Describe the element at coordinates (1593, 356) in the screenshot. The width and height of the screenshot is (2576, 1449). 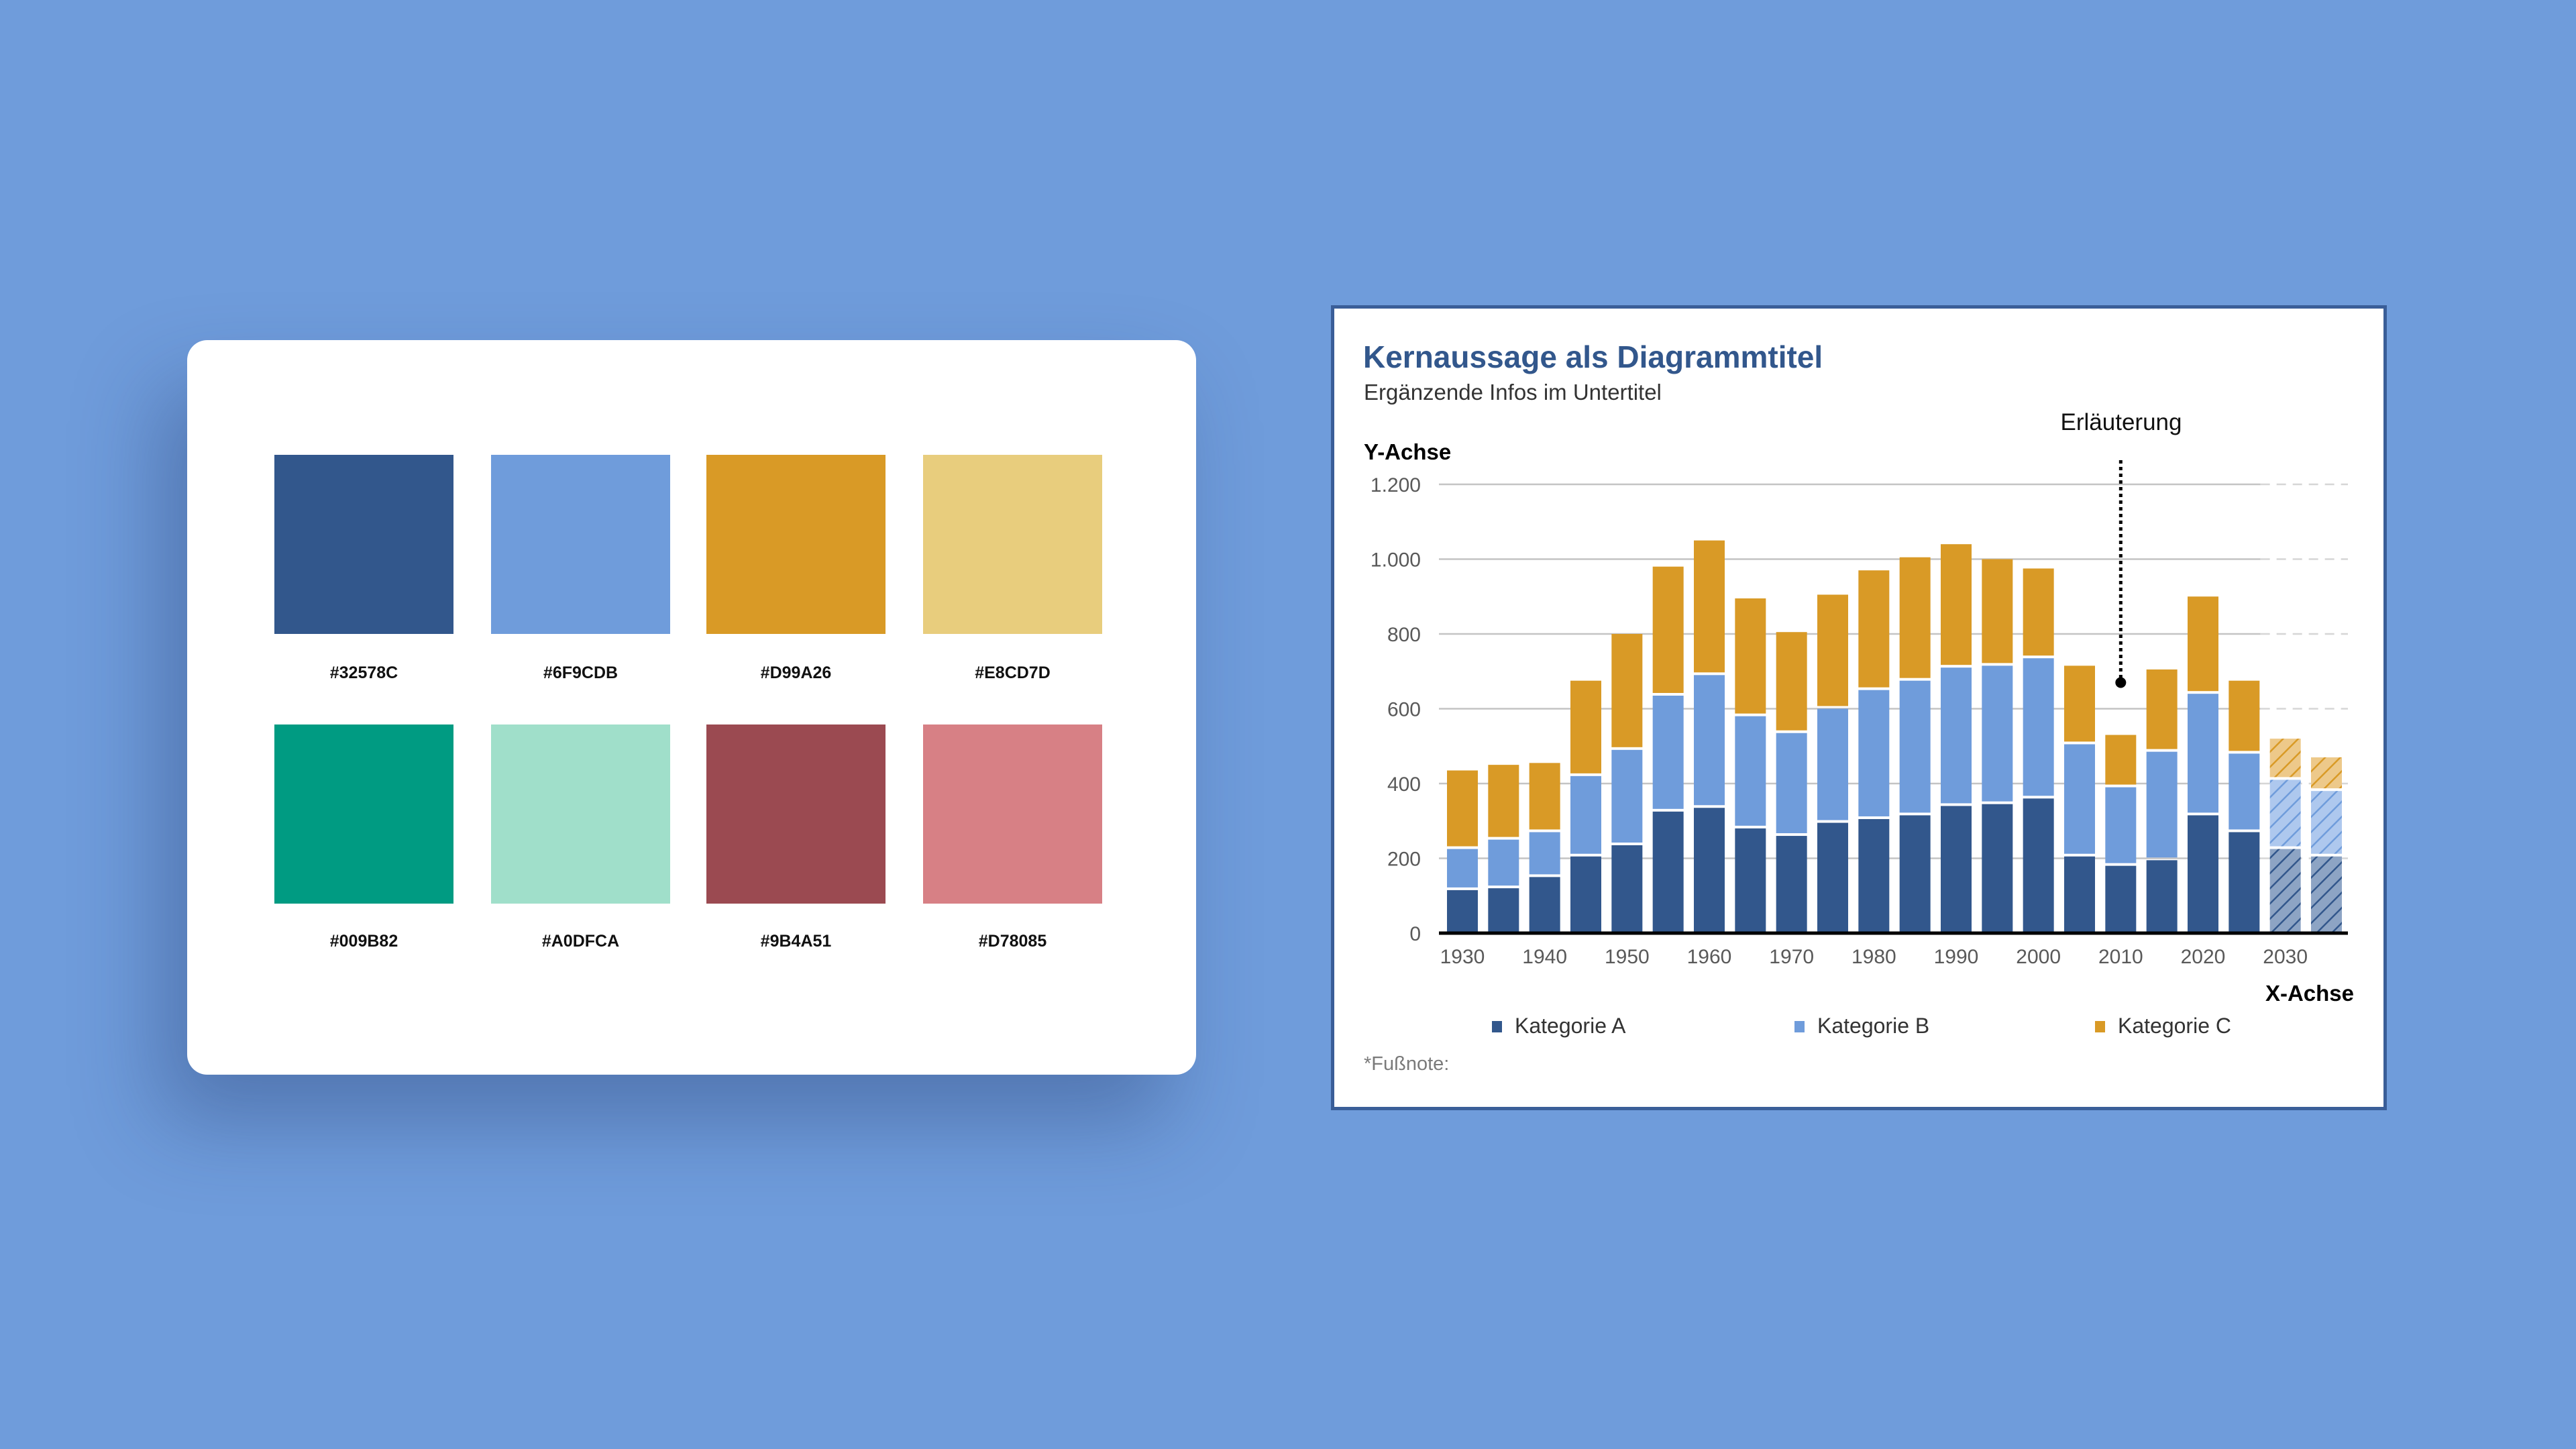
I see `chart-title: Kernaussage als Diagrammtitel` at that location.